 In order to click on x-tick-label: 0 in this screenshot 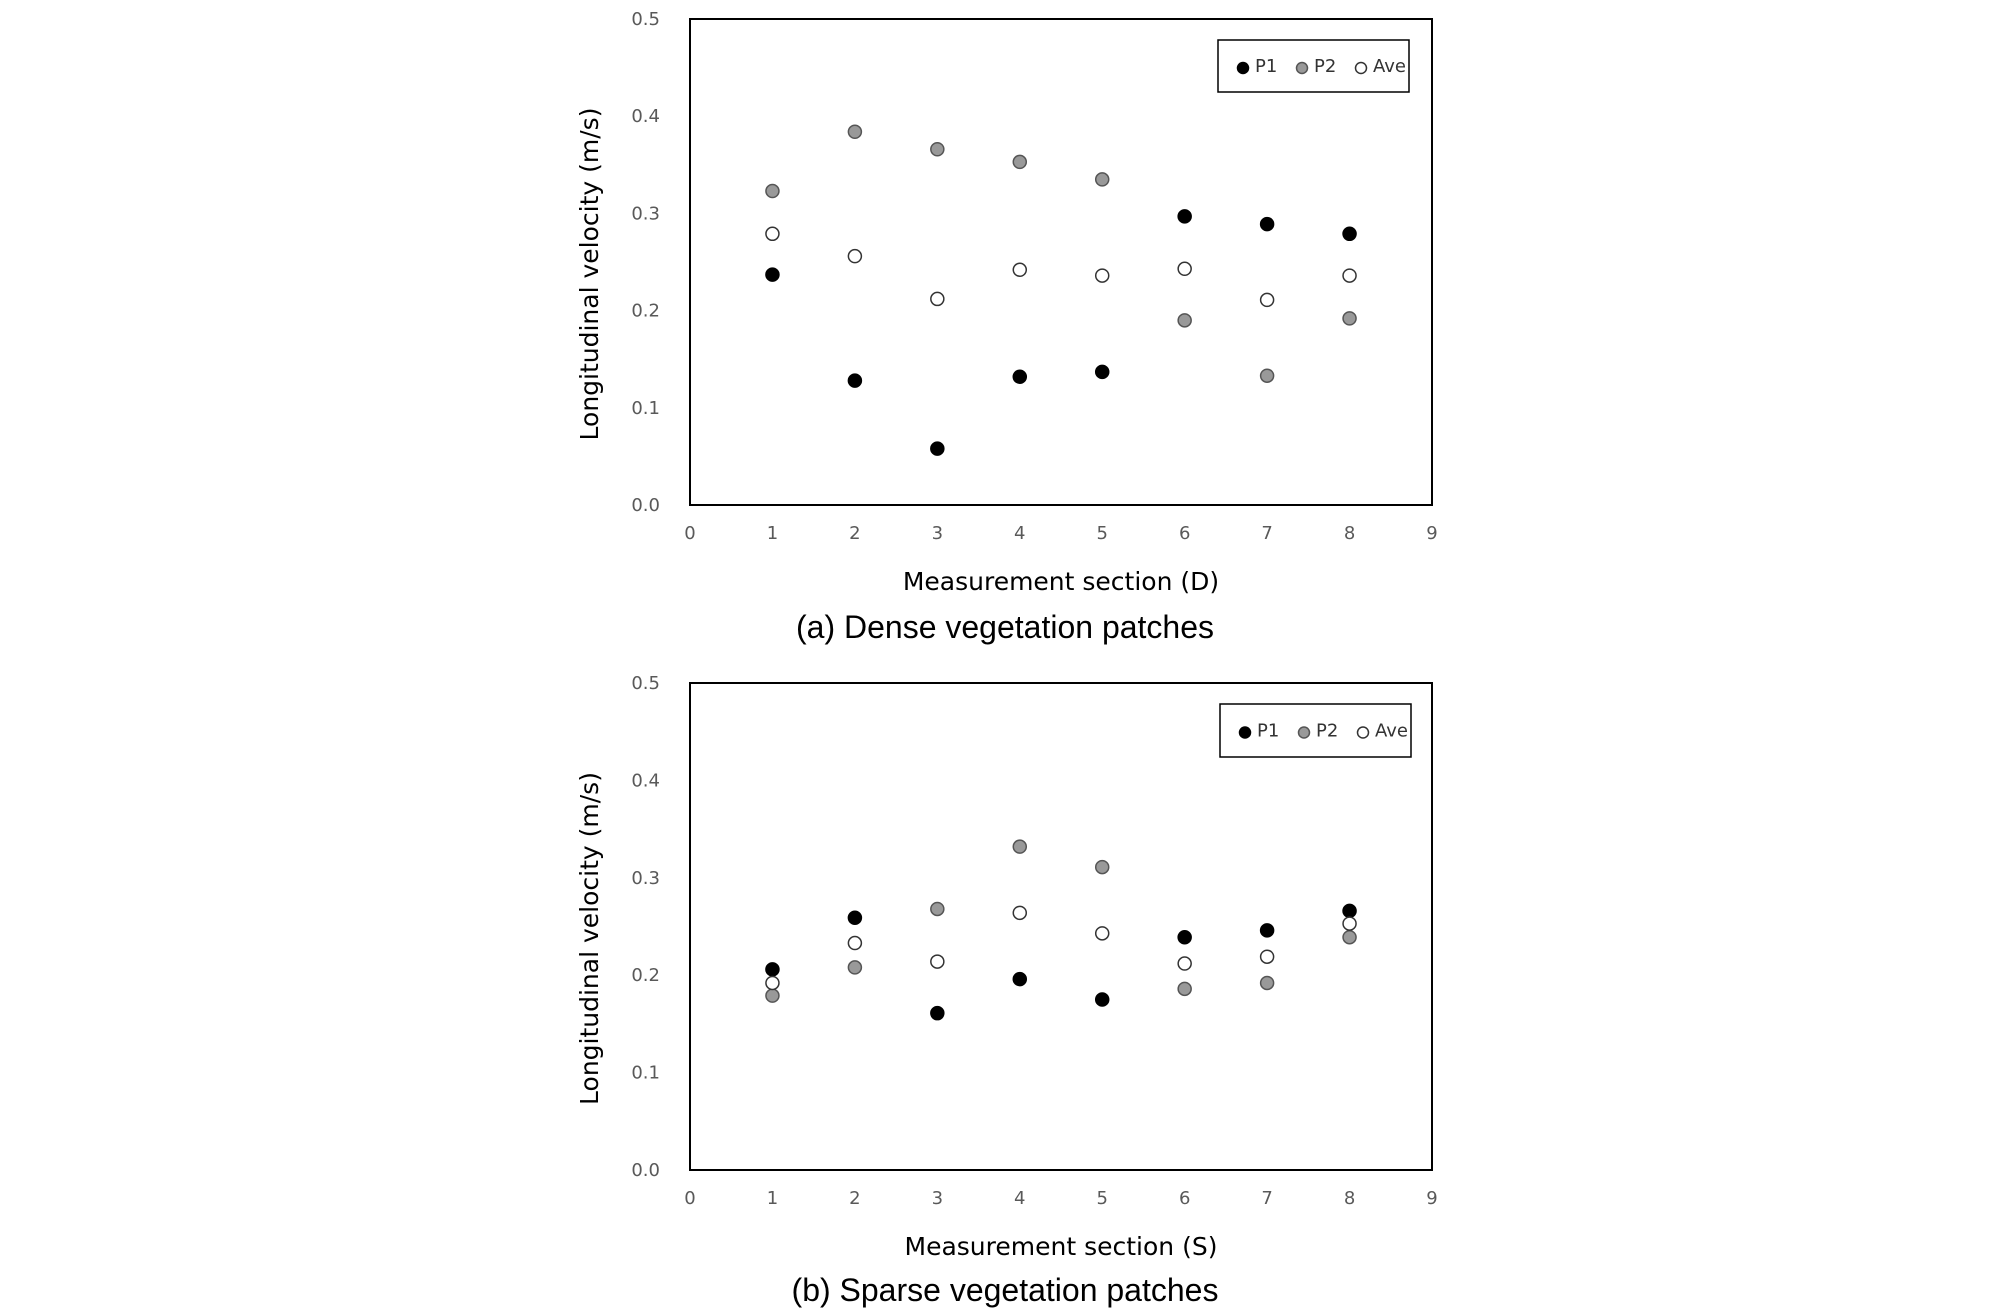, I will do `click(689, 533)`.